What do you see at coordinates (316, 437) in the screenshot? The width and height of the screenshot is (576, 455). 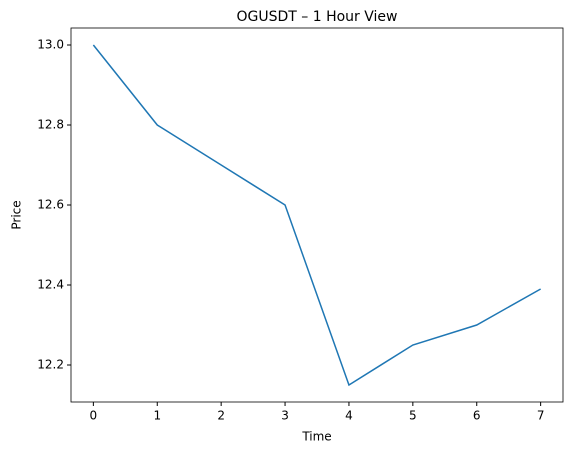 I see `x-axis-label: Time` at bounding box center [316, 437].